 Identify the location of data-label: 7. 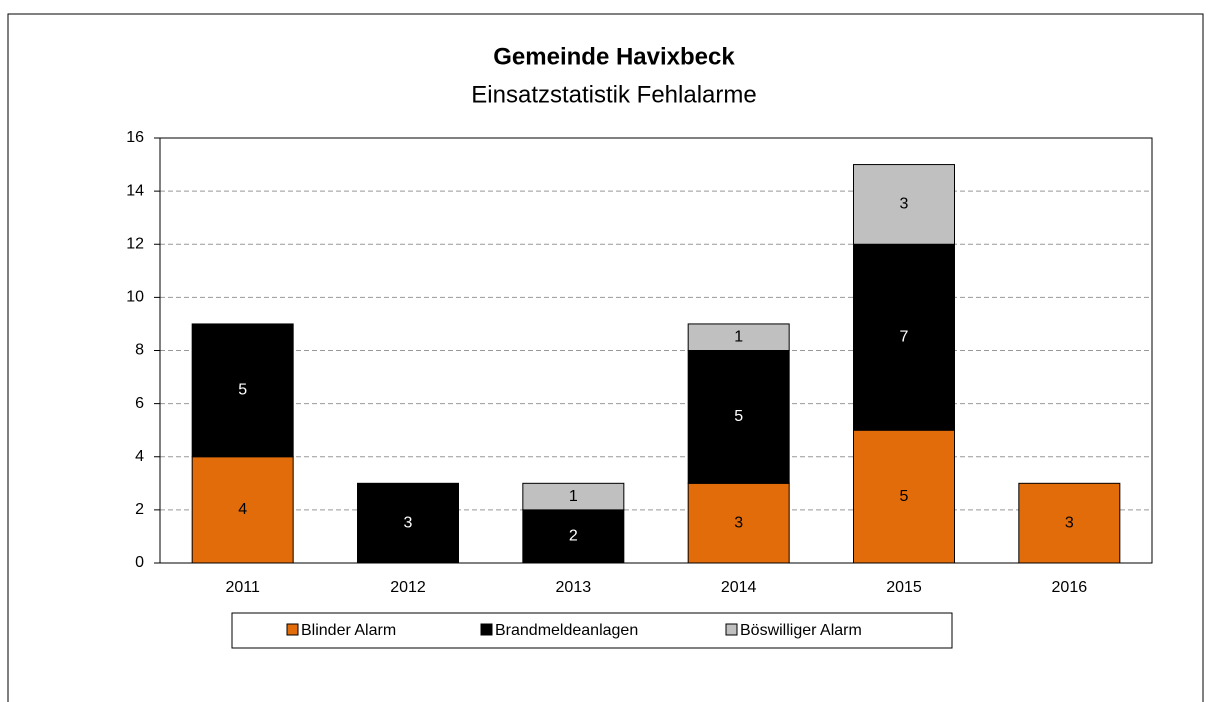
(904, 336).